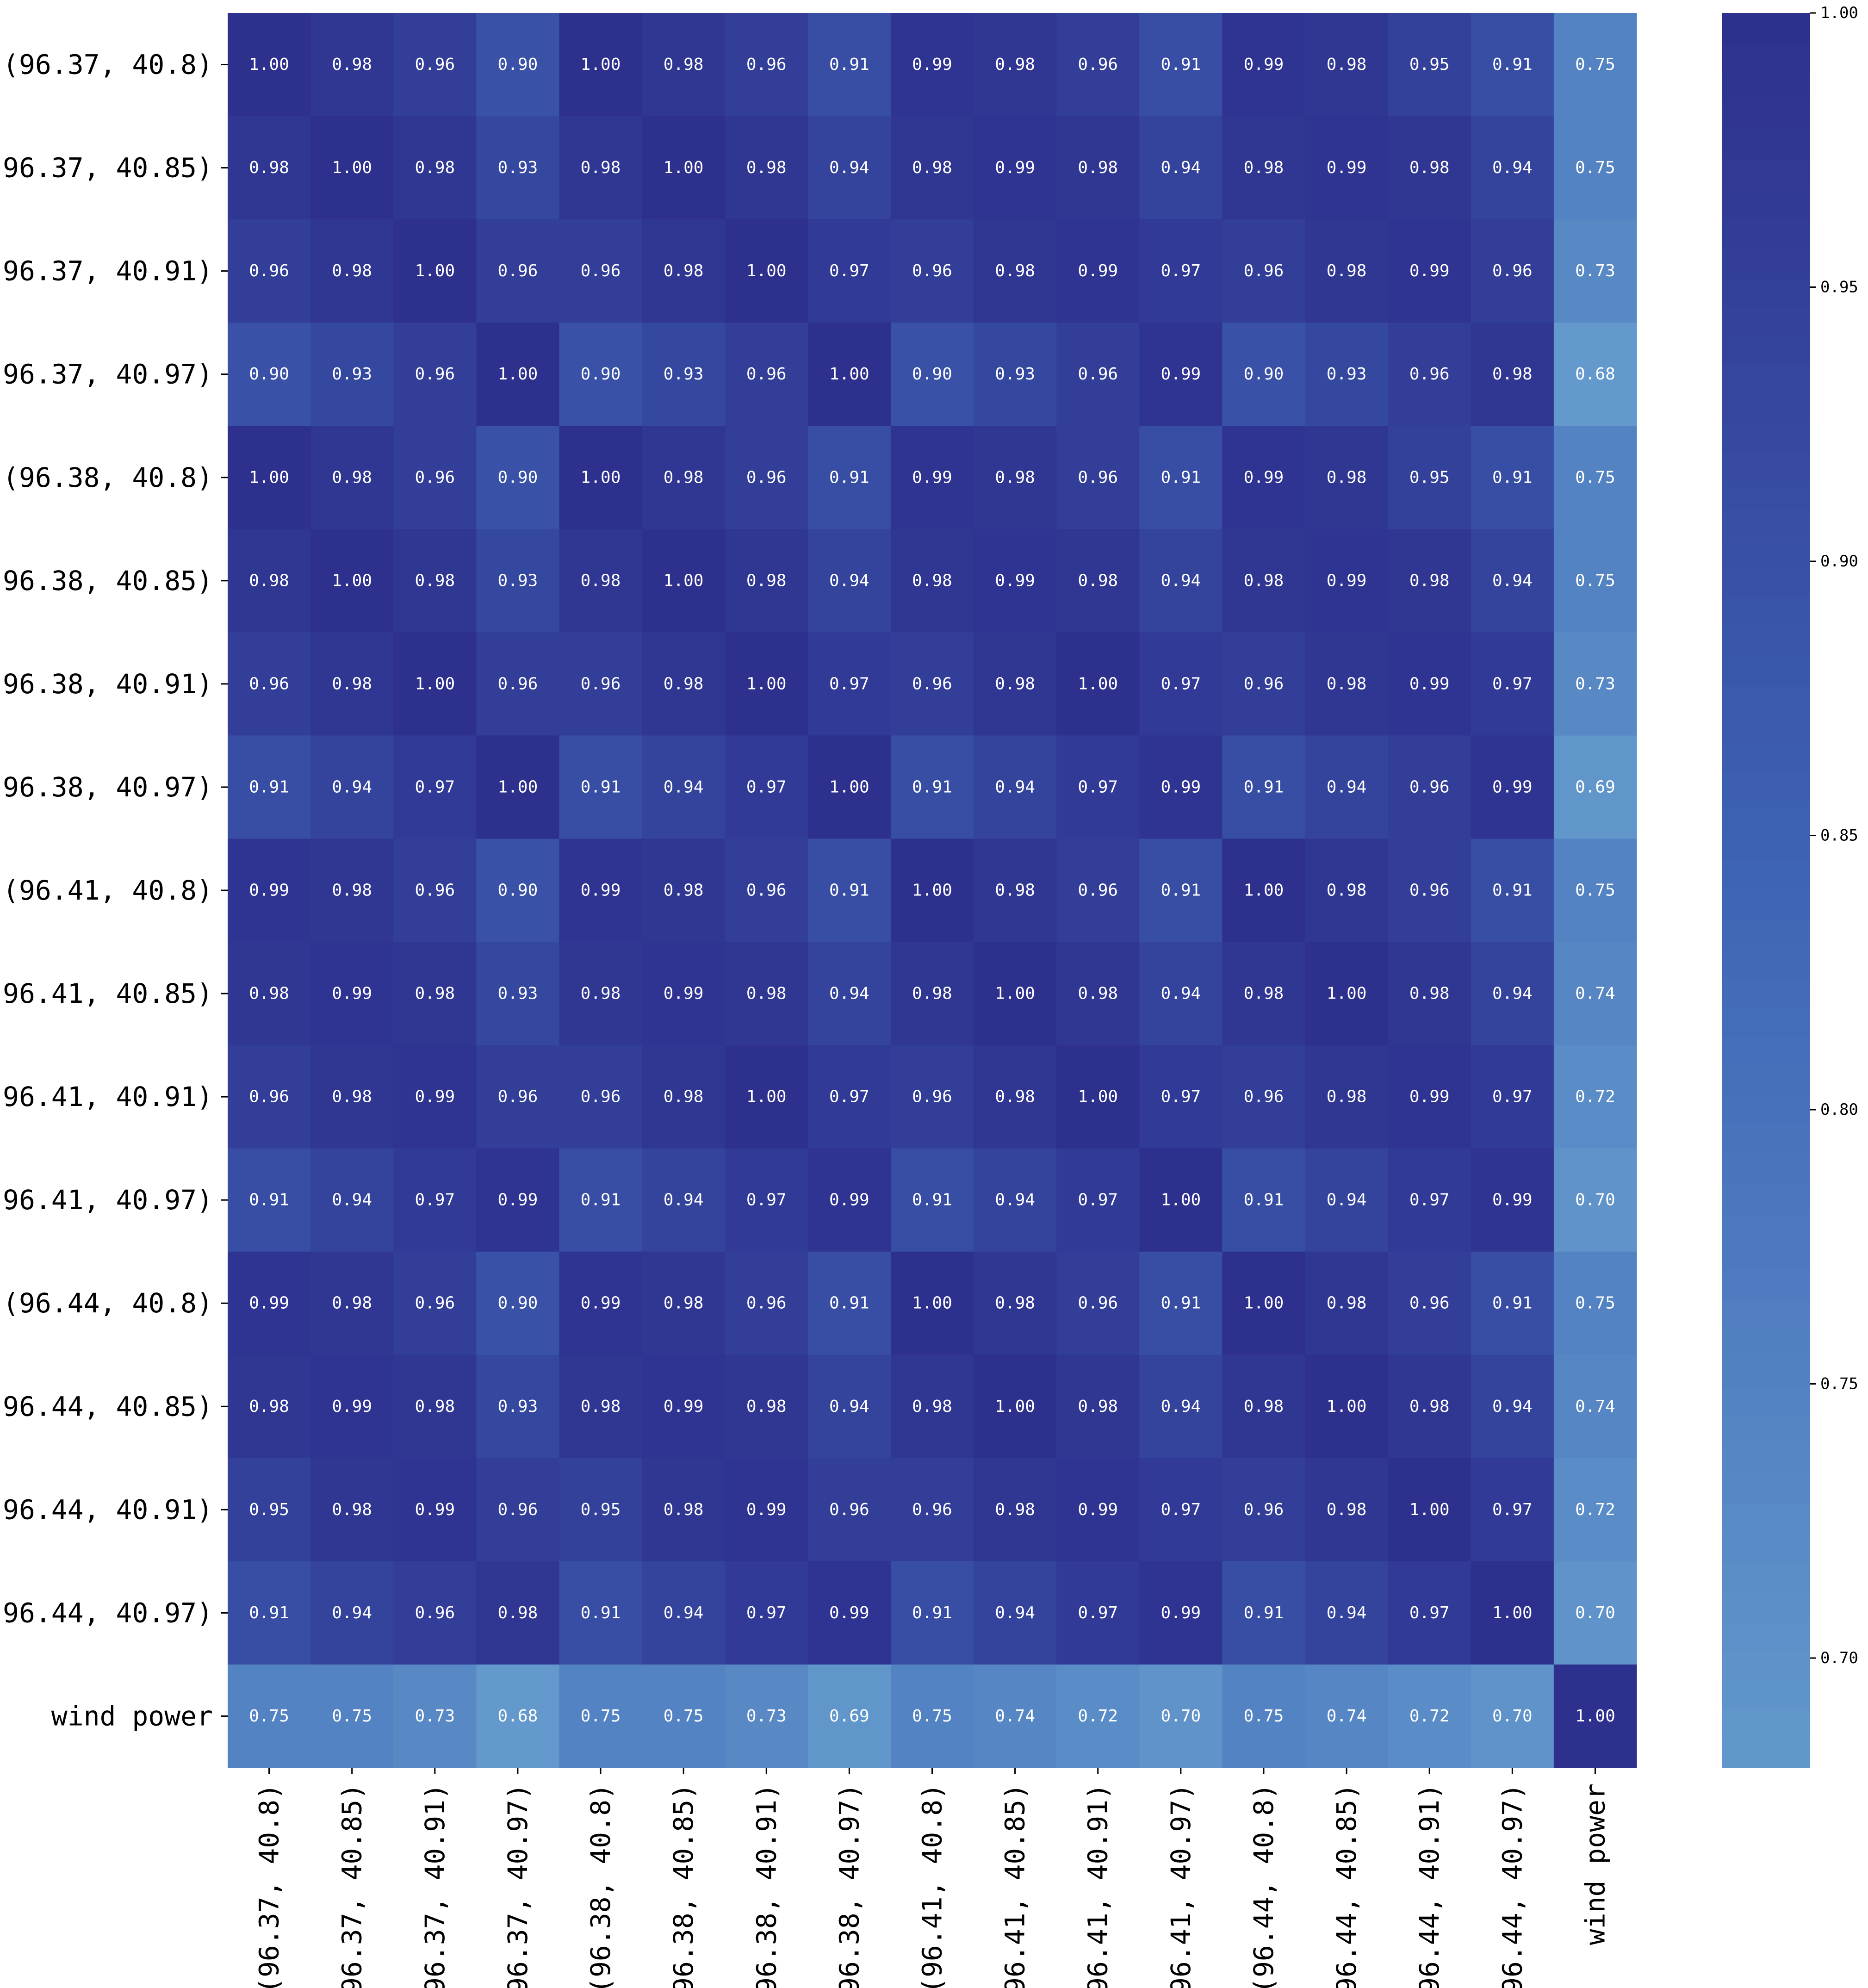 The height and width of the screenshot is (1988, 1868). What do you see at coordinates (1098, 1716) in the screenshot?
I see `cell-value-label: 0.72` at bounding box center [1098, 1716].